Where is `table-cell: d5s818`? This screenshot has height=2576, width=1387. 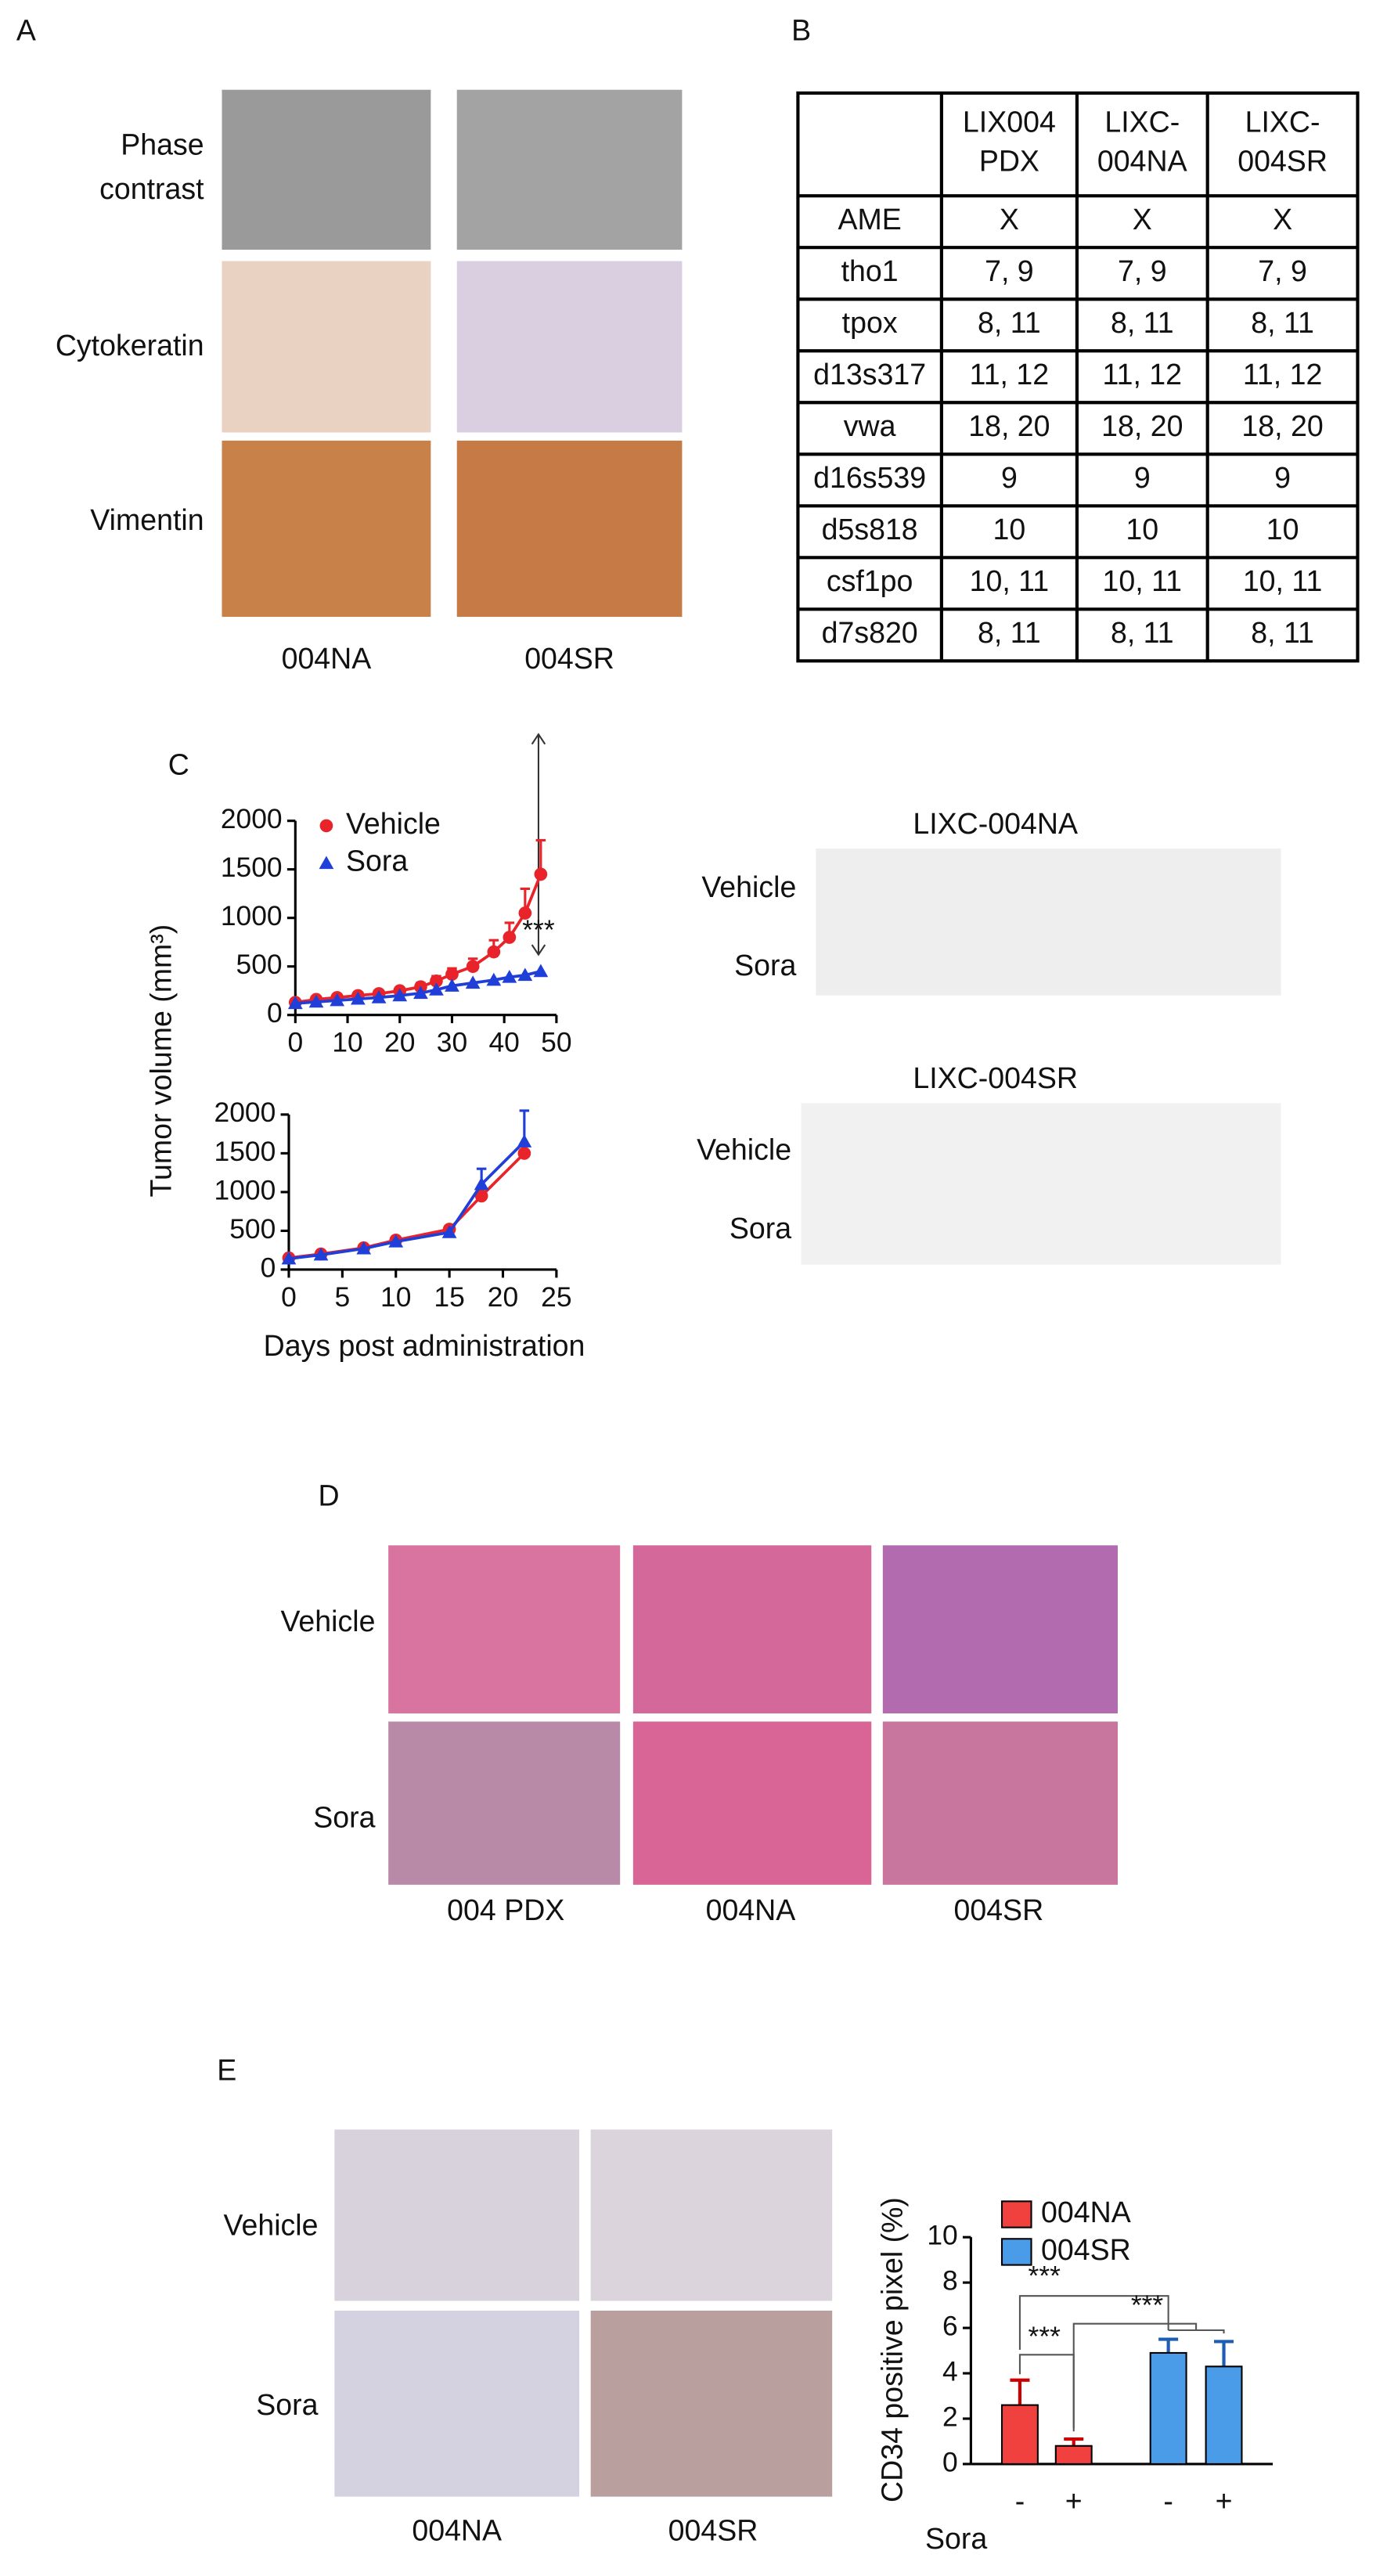 table-cell: d5s818 is located at coordinates (870, 529).